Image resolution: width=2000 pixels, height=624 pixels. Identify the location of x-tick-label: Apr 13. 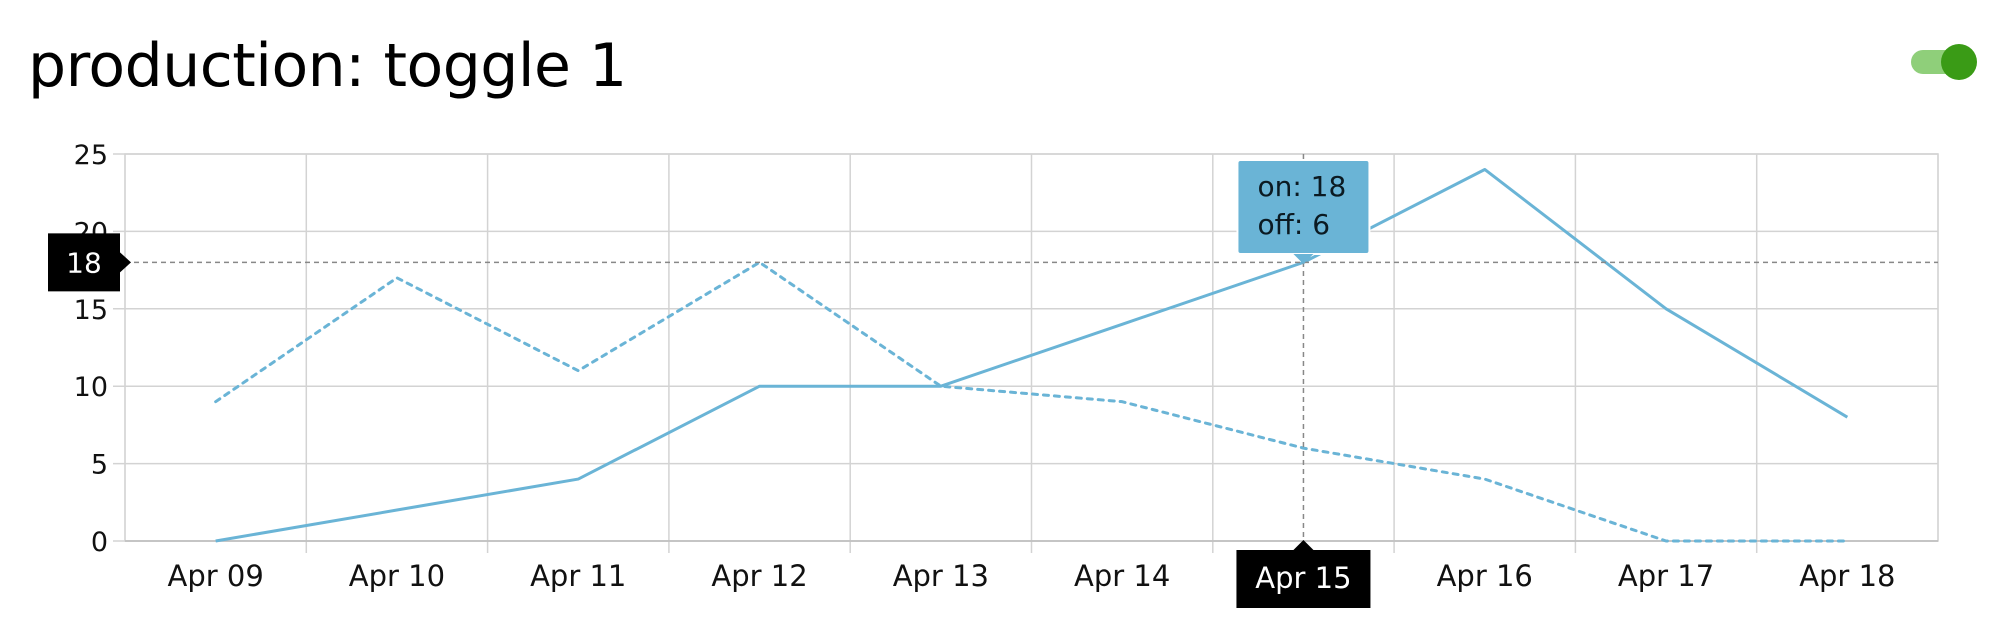
(941, 576).